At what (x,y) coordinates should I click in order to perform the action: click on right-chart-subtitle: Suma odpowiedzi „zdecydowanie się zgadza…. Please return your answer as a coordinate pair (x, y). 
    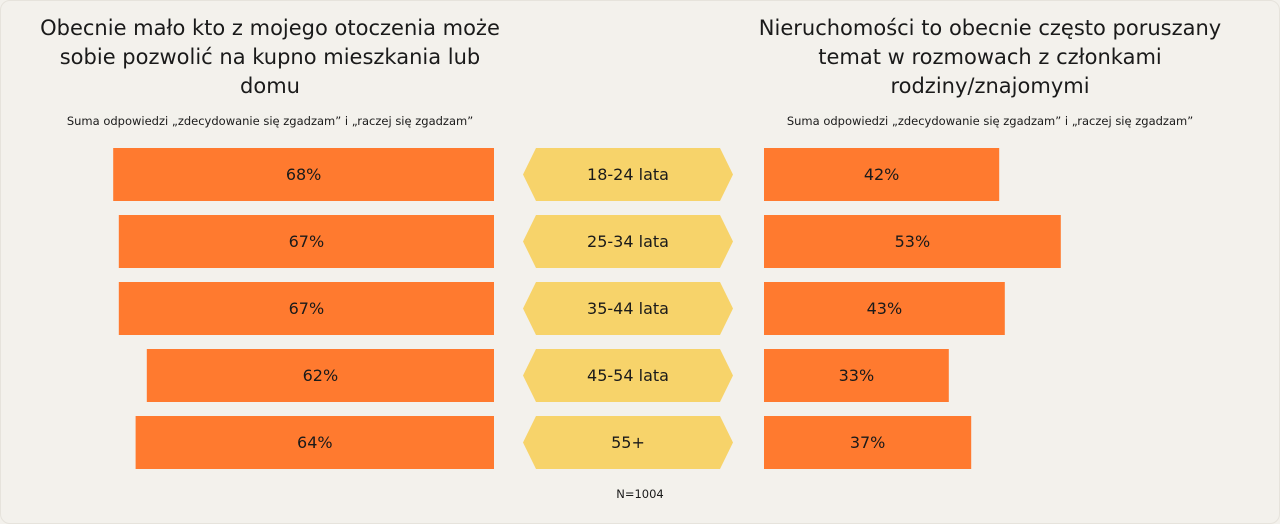
    Looking at the image, I should click on (990, 121).